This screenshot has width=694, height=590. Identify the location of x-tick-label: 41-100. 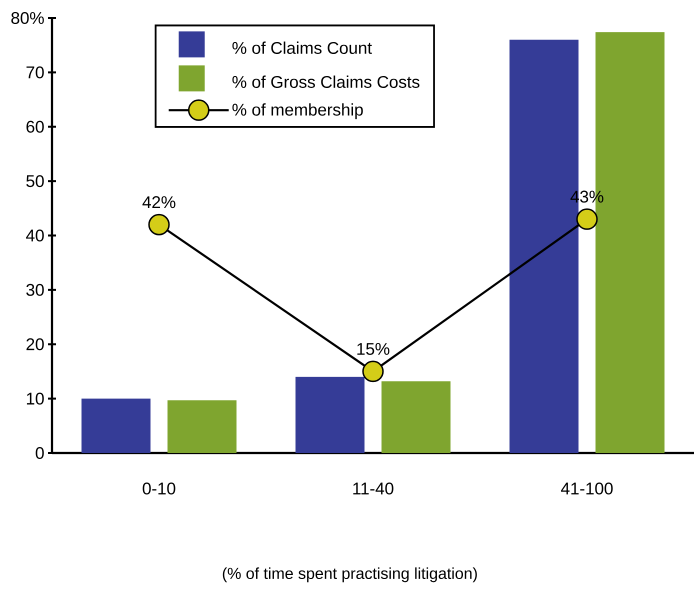
(587, 488).